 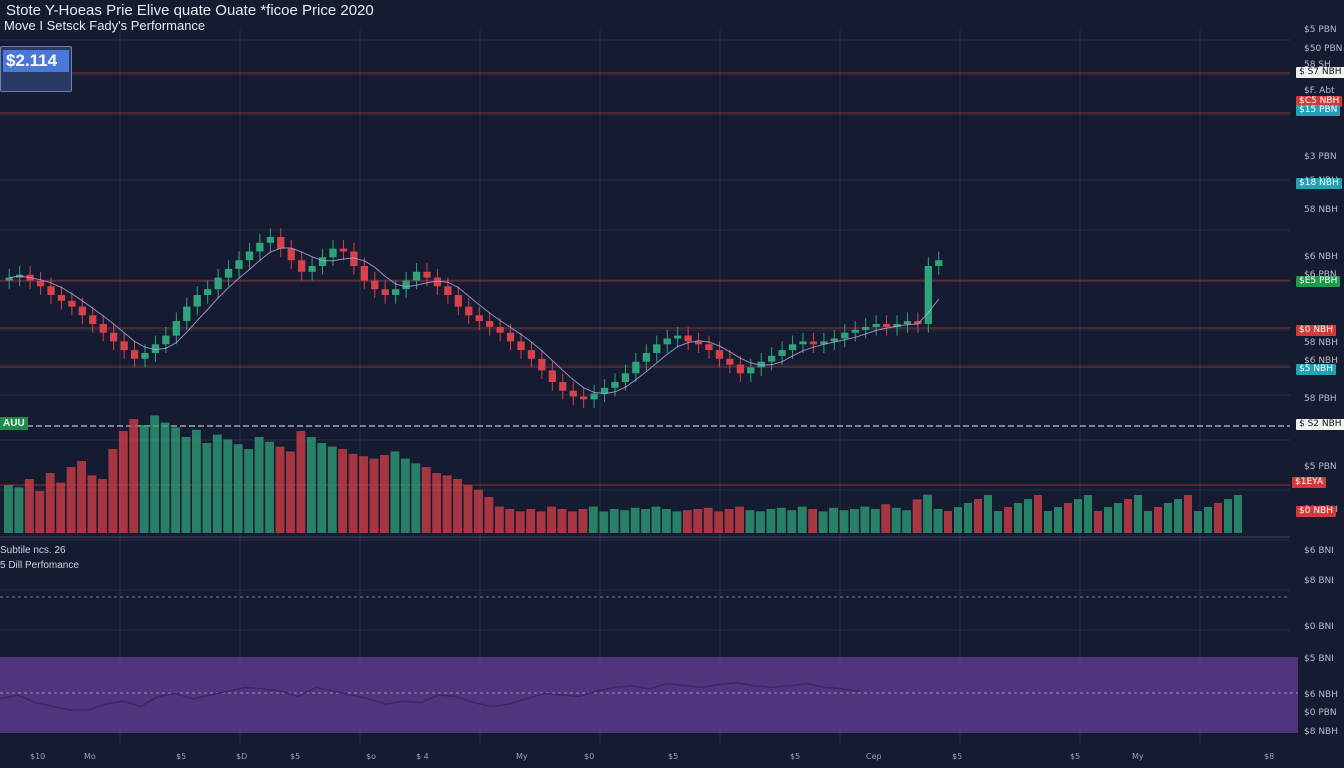 What do you see at coordinates (589, 756) in the screenshot?
I see `x-axis-label: $0` at bounding box center [589, 756].